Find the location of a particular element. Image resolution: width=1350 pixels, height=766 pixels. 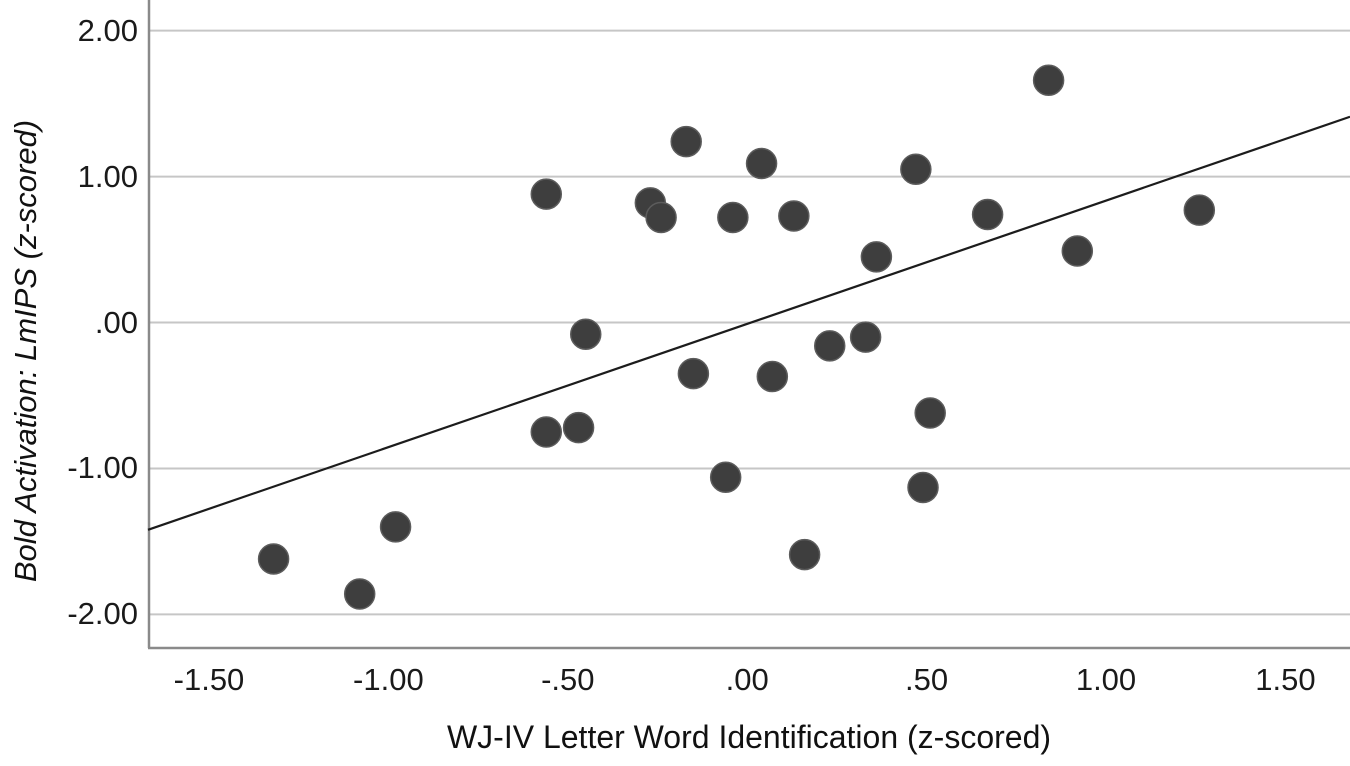

y-tick-label: .00 is located at coordinates (116, 322).